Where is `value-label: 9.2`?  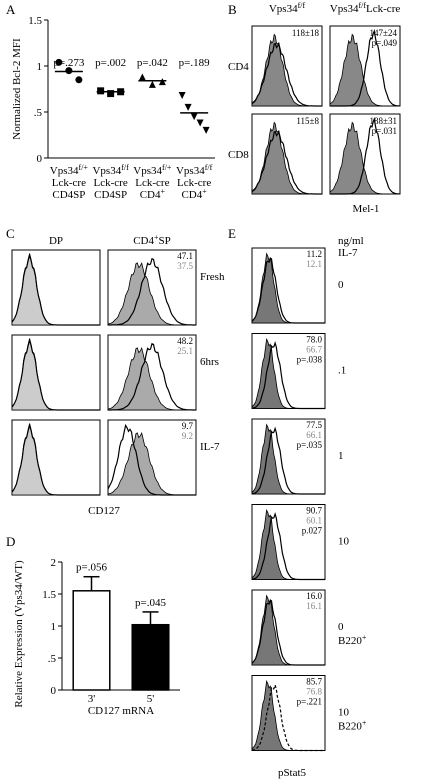
value-label: 9.2 is located at coordinates (187, 436).